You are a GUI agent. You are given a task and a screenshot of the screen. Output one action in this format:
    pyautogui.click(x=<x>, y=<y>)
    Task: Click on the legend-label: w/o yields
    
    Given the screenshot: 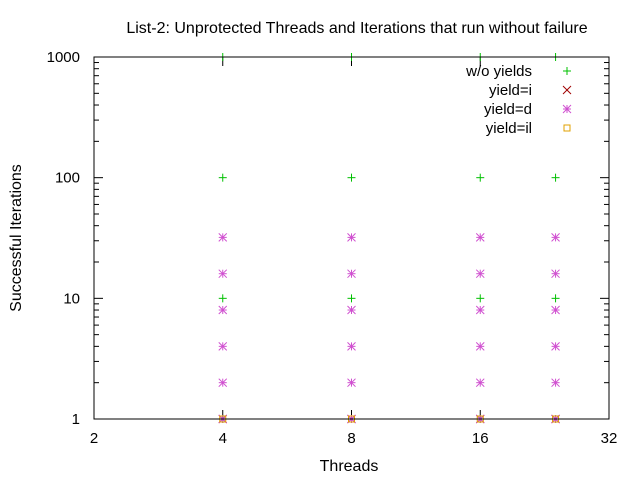 What is the action you would take?
    pyautogui.click(x=498, y=71)
    